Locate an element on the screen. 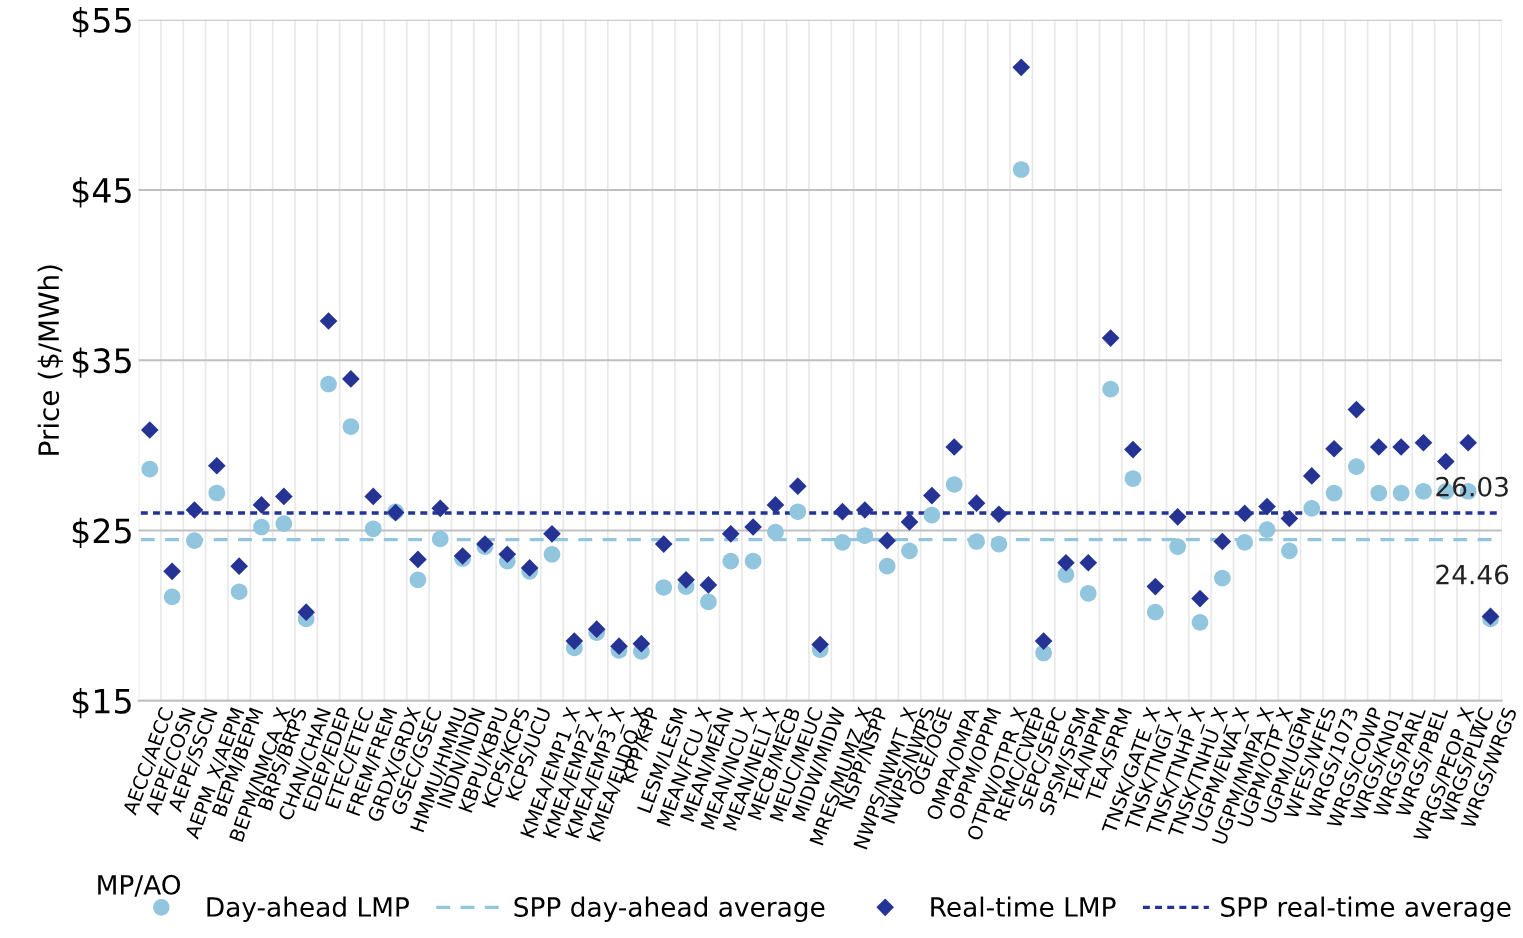 The width and height of the screenshot is (1523, 938). y-tick-label: $55 is located at coordinates (101, 22).